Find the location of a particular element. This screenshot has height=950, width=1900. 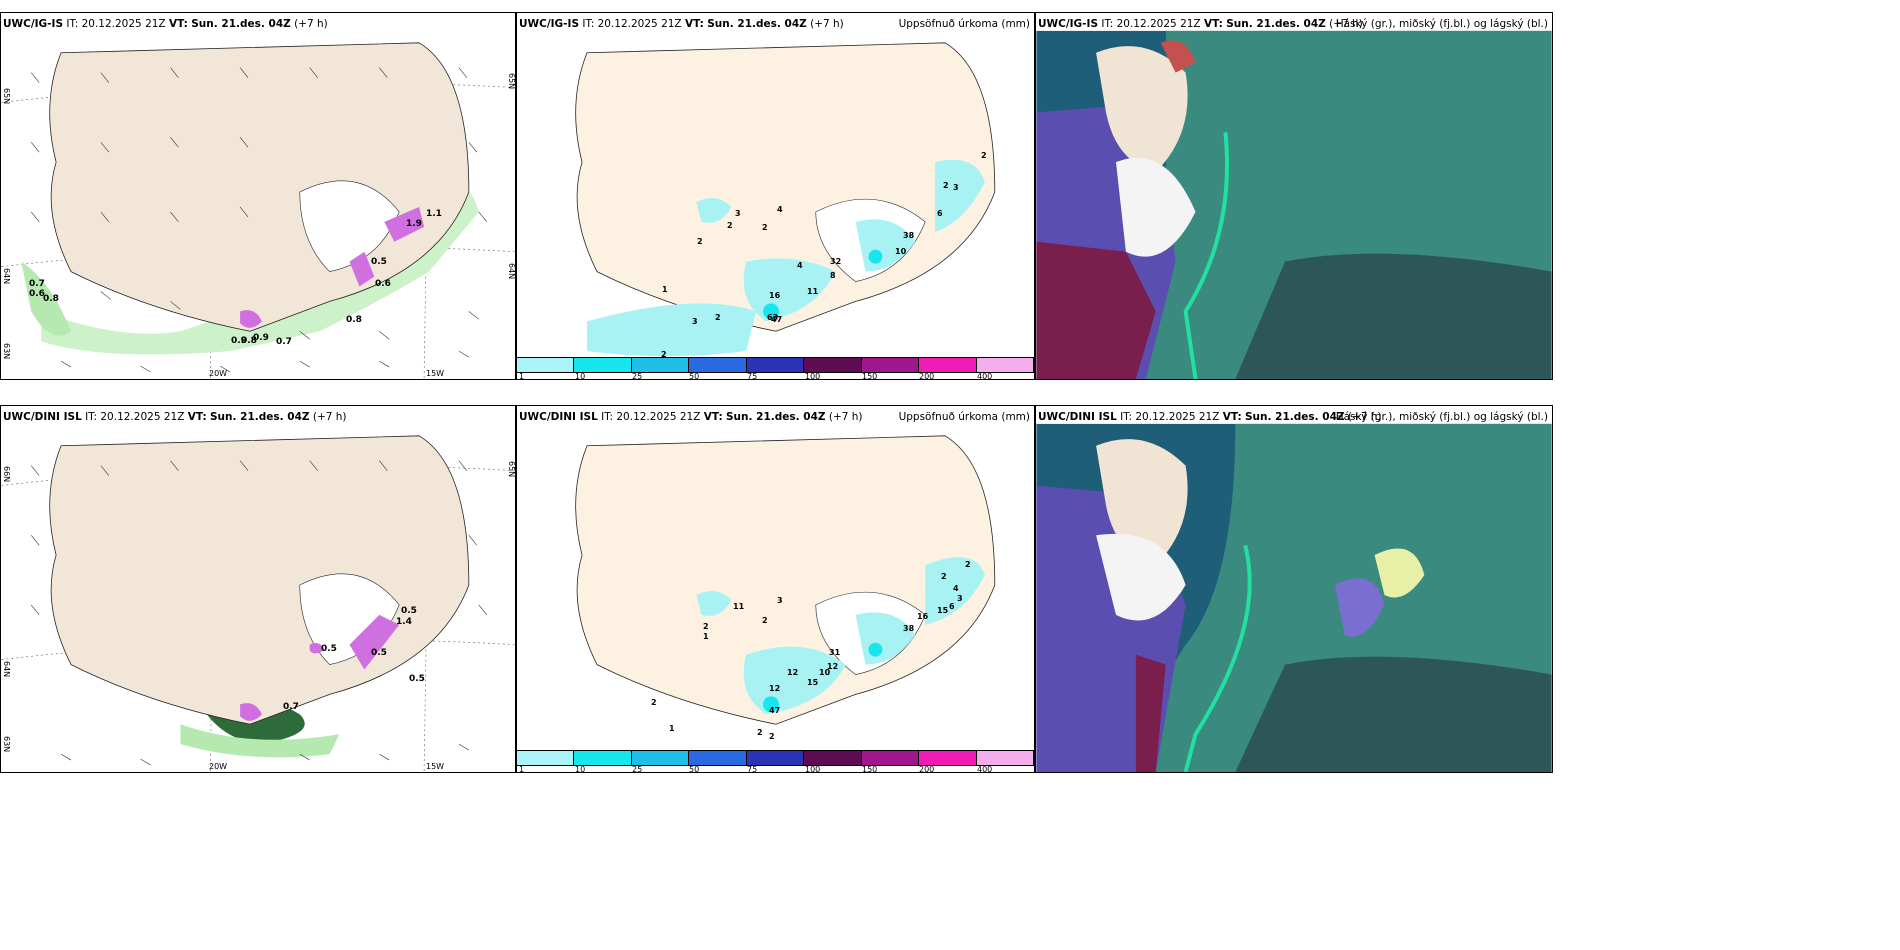

precip-value: 31 is located at coordinates (835, 652).